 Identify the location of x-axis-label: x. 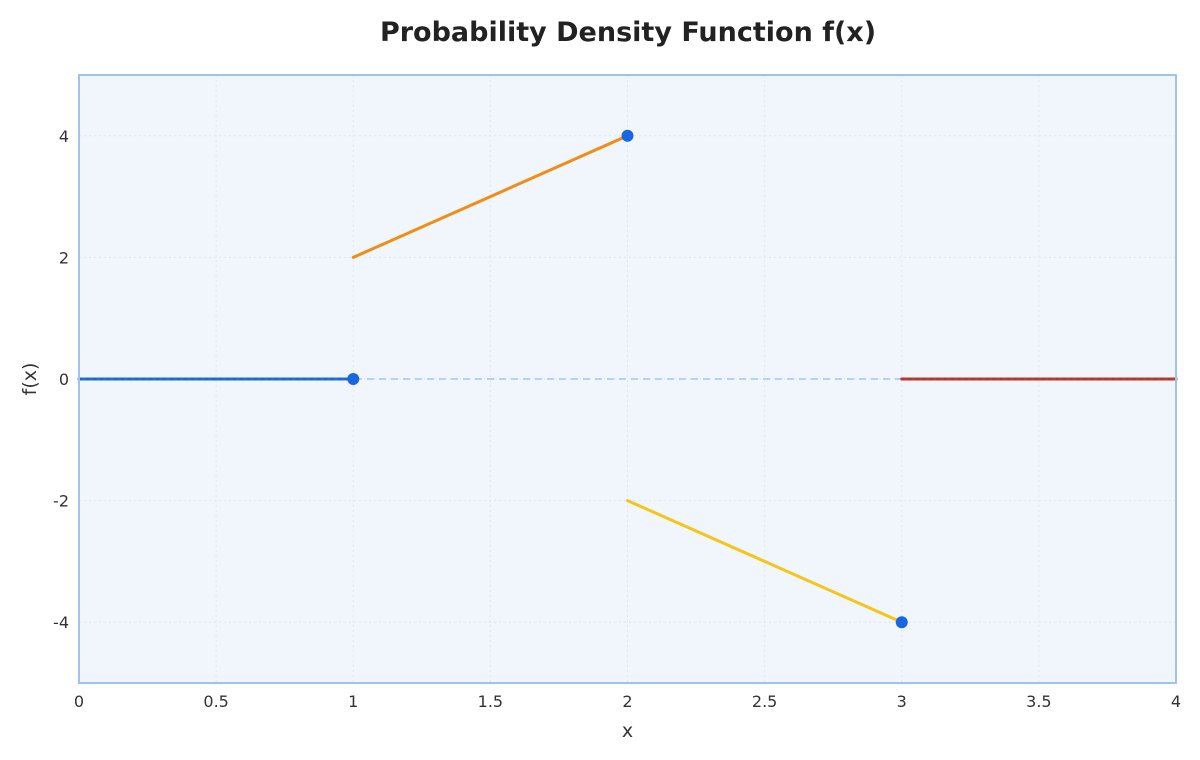
(627, 731).